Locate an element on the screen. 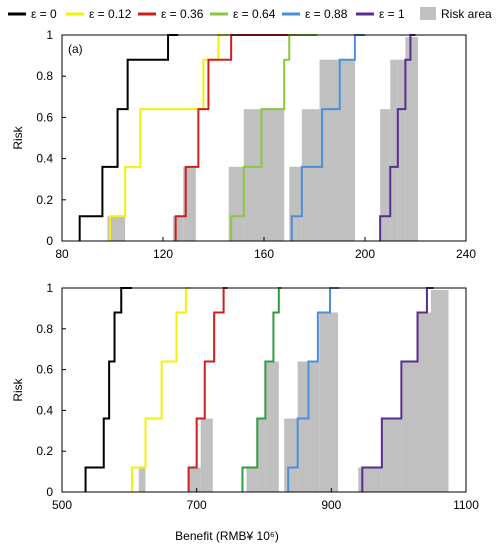  legend-label-0: ε = 0 is located at coordinates (44, 14).